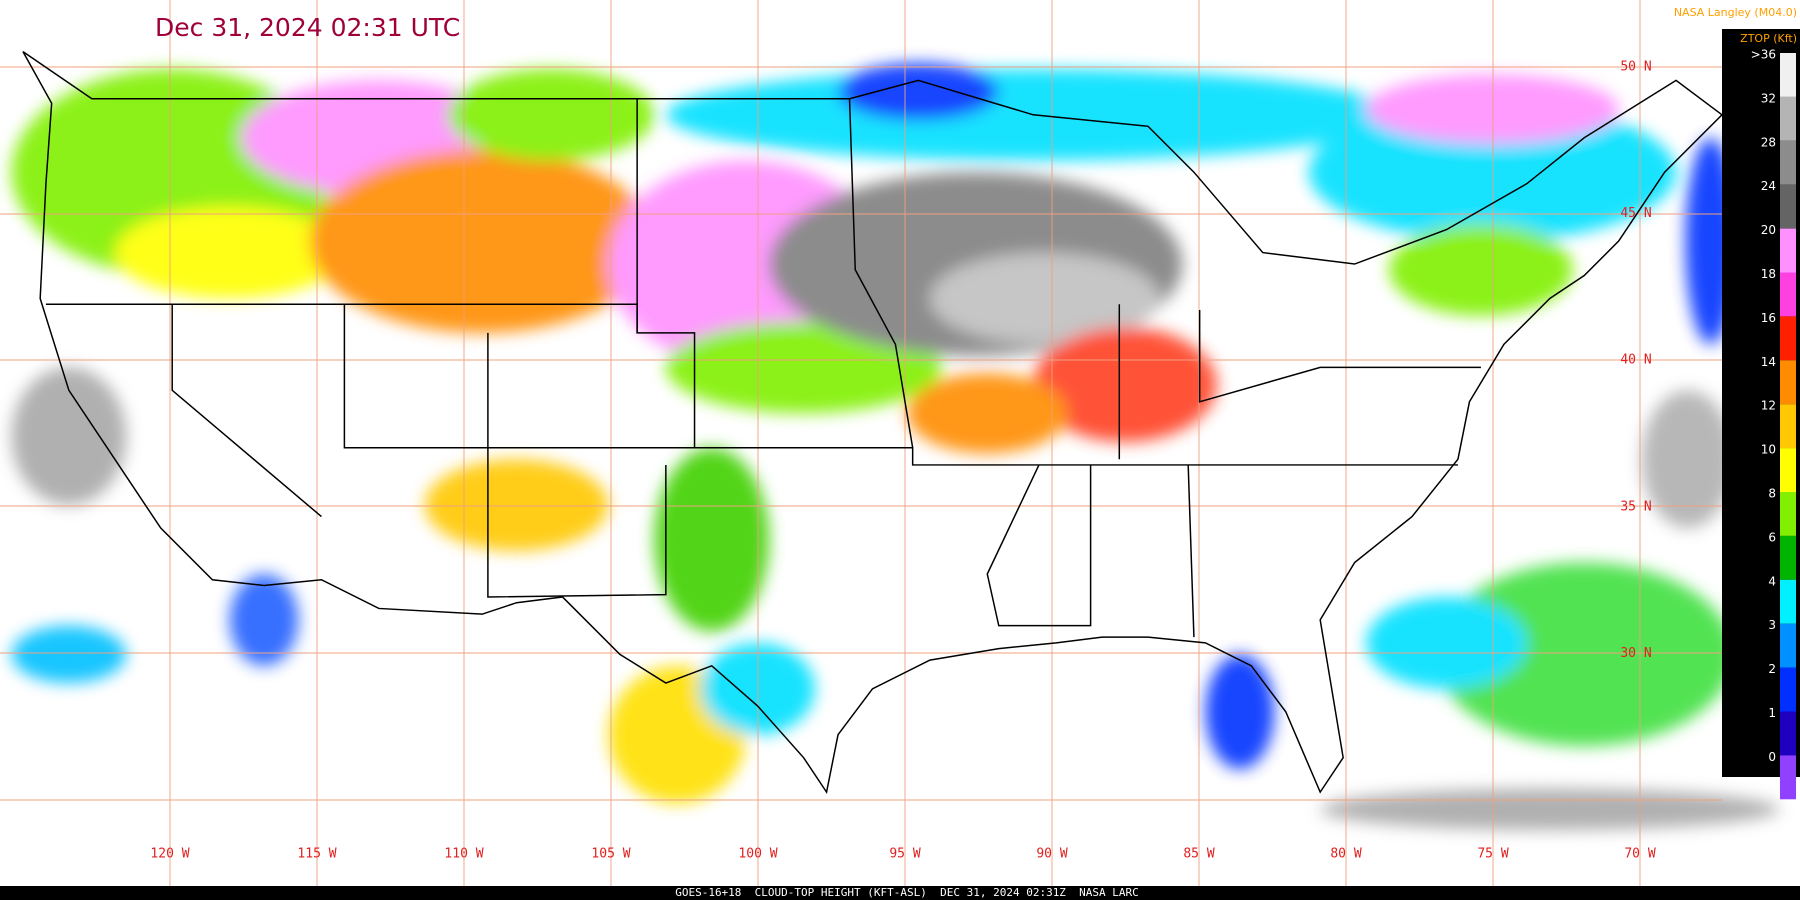  What do you see at coordinates (1735, 12) in the screenshot?
I see `credit: NASA Langley (M04.0)` at bounding box center [1735, 12].